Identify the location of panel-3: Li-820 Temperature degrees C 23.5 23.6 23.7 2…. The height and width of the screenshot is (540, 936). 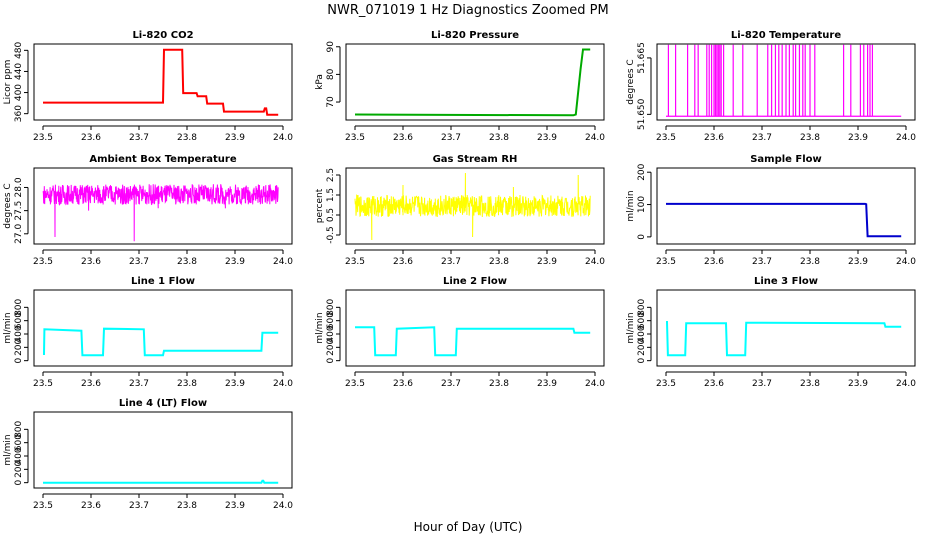
(771, 86).